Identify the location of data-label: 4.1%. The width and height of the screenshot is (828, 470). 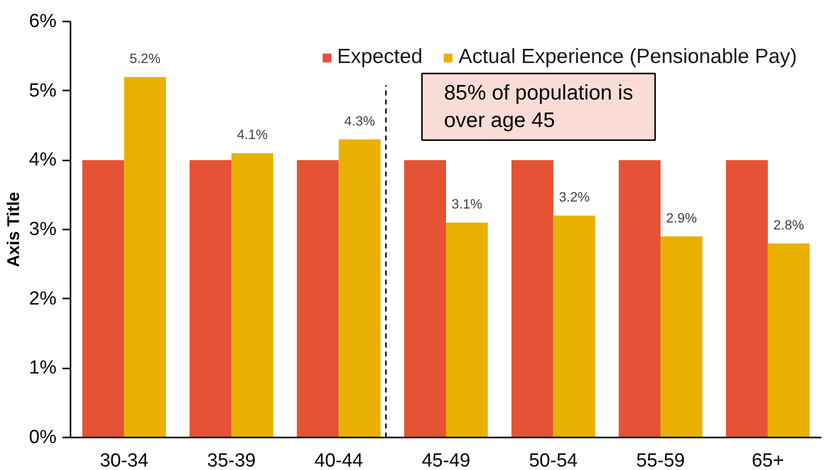
(252, 134).